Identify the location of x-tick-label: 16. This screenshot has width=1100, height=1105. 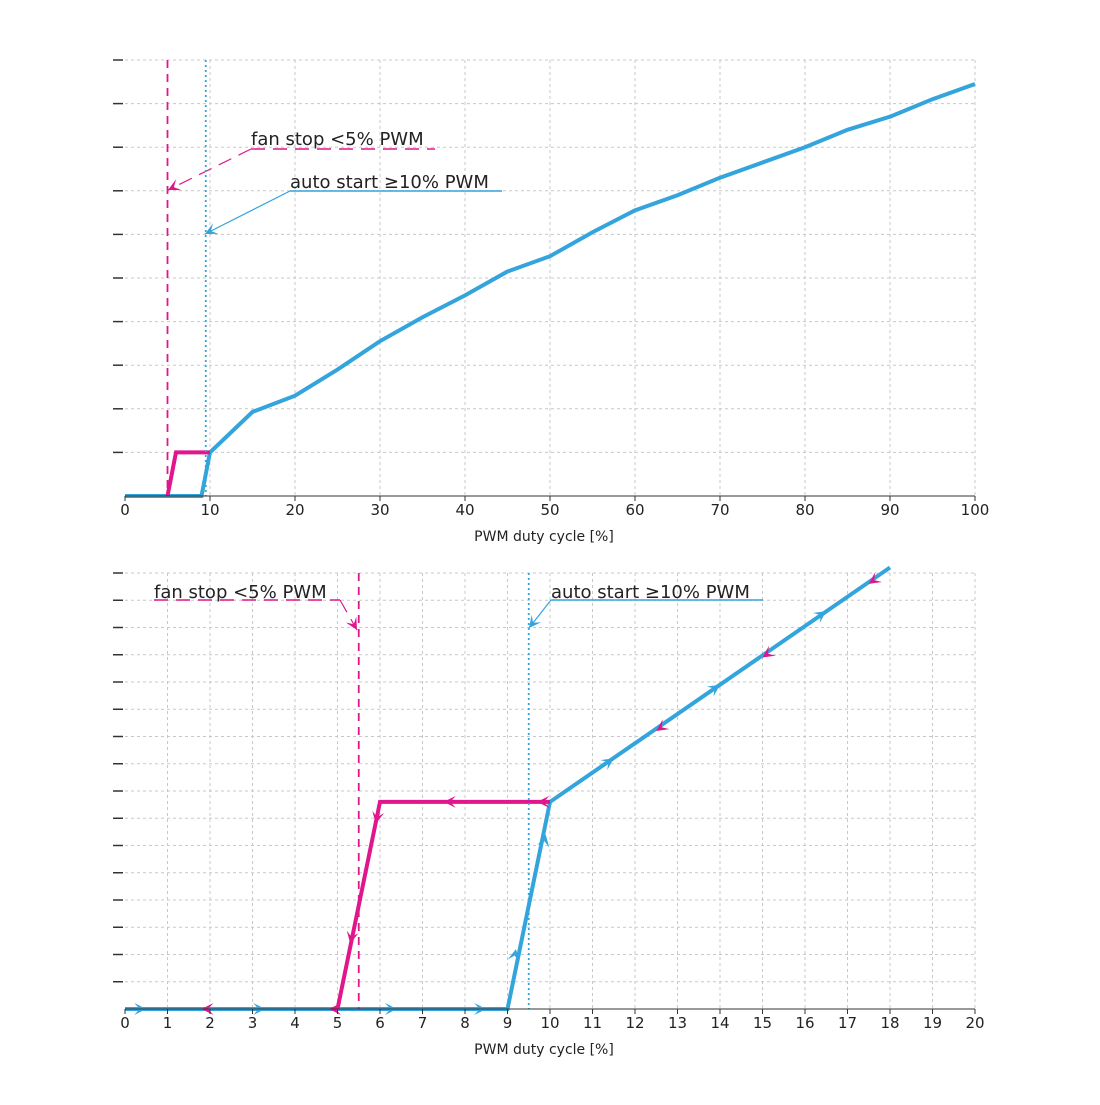
(804, 1023).